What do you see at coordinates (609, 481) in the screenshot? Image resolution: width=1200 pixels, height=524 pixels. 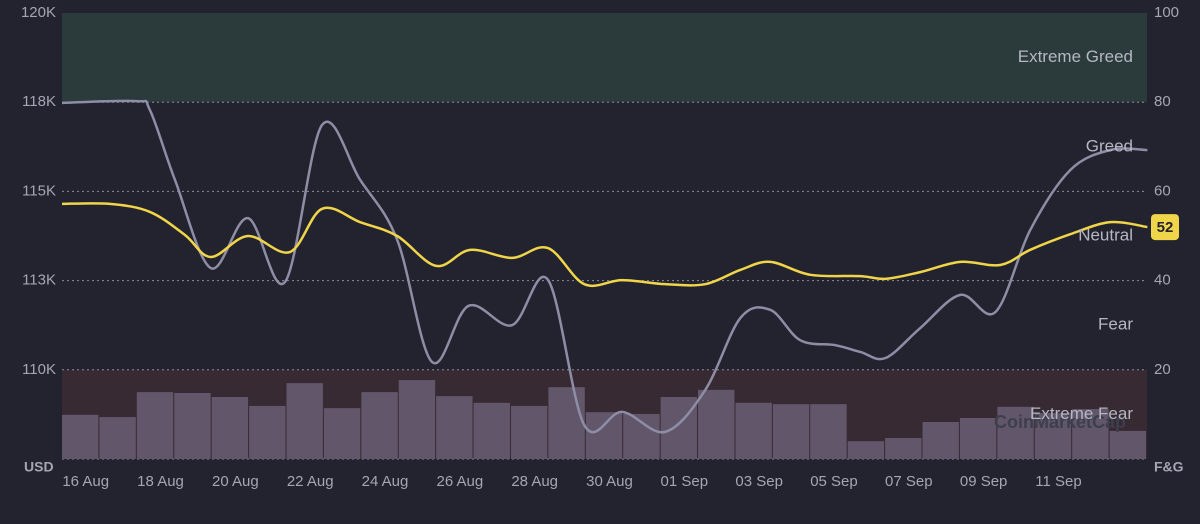 I see `x-tick-label: 30 Aug` at bounding box center [609, 481].